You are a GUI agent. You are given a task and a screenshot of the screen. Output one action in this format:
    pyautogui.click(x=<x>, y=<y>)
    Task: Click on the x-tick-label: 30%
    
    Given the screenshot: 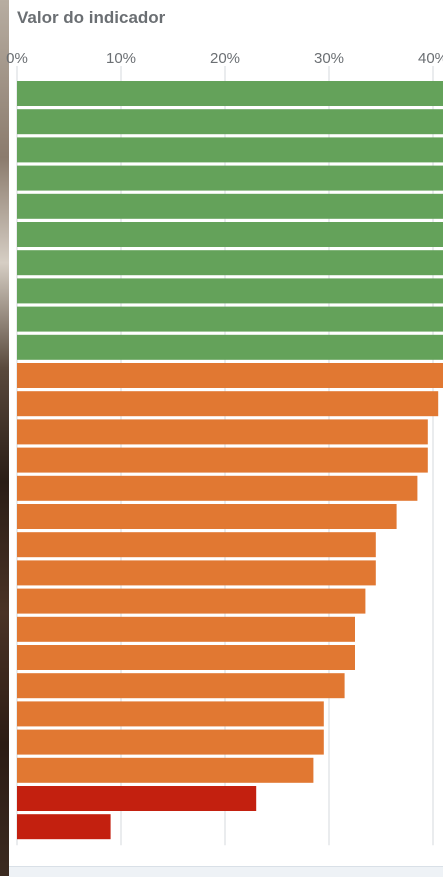 What is the action you would take?
    pyautogui.click(x=329, y=58)
    